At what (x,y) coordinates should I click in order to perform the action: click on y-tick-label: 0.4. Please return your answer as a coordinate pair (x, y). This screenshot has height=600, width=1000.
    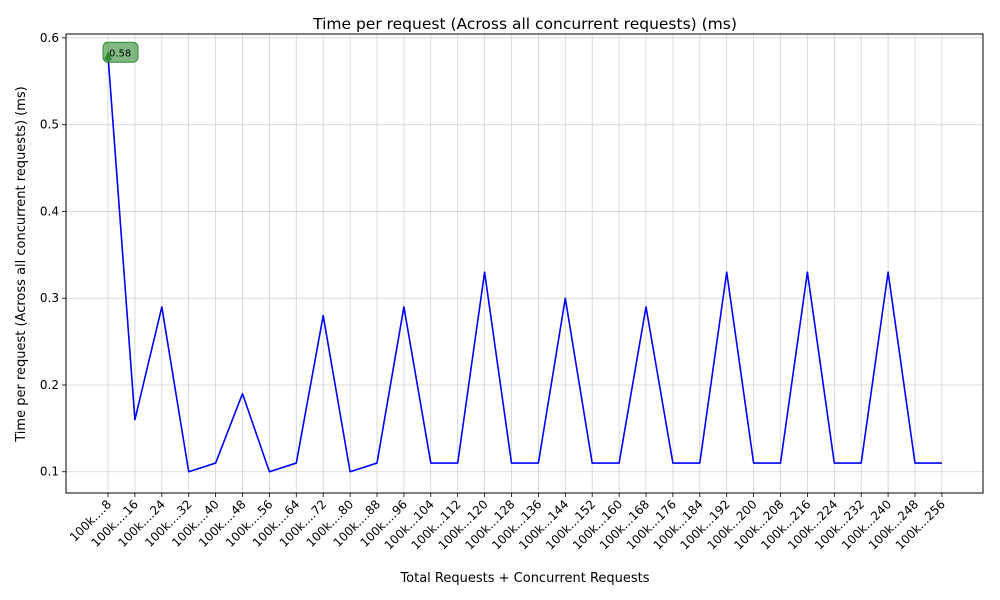
    Looking at the image, I should click on (49, 211).